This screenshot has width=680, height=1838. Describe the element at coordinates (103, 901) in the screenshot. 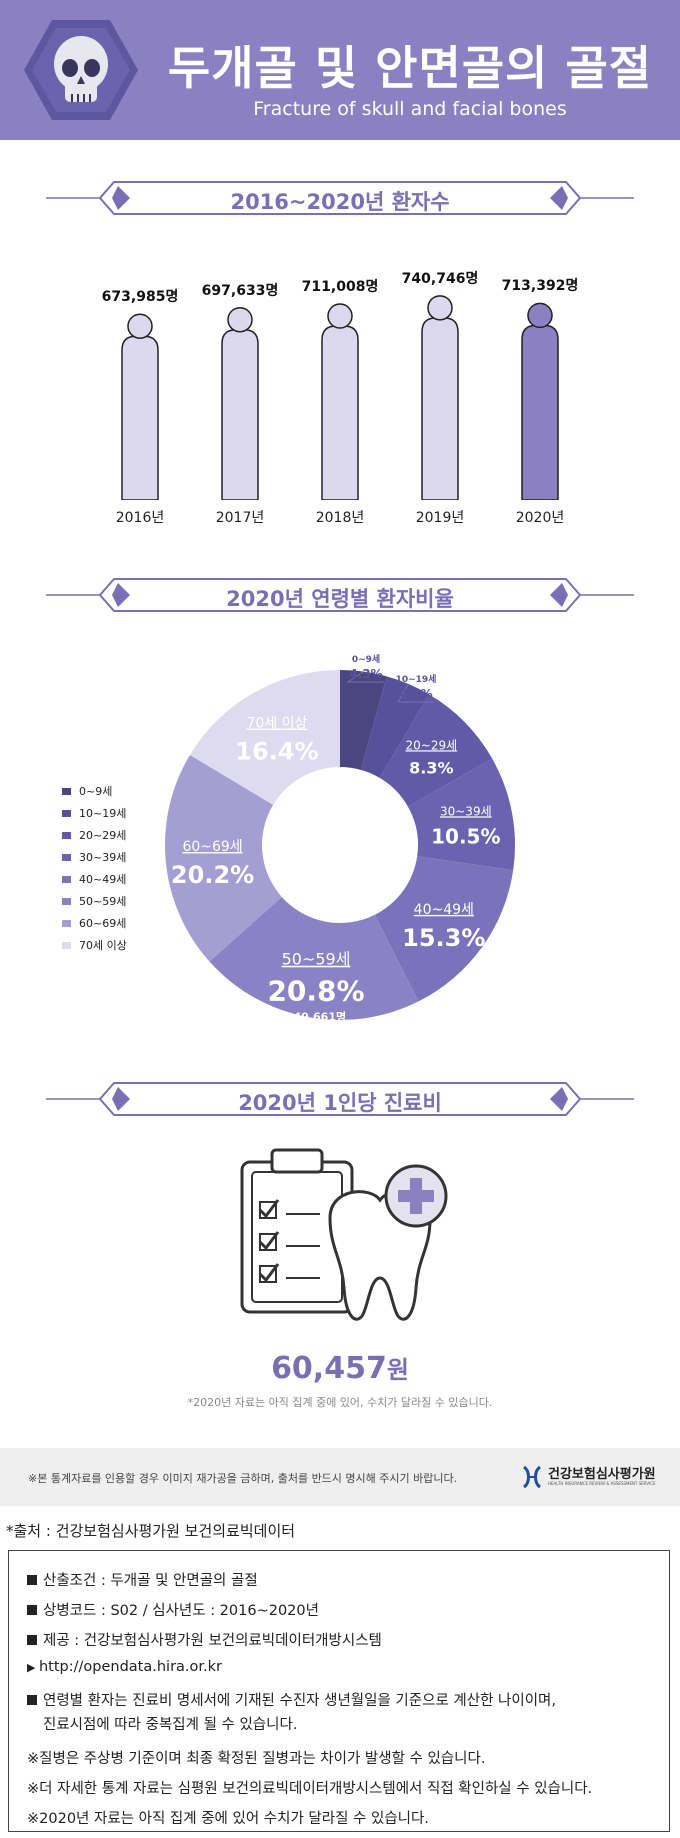

I see `legend-label: 50~59세` at that location.